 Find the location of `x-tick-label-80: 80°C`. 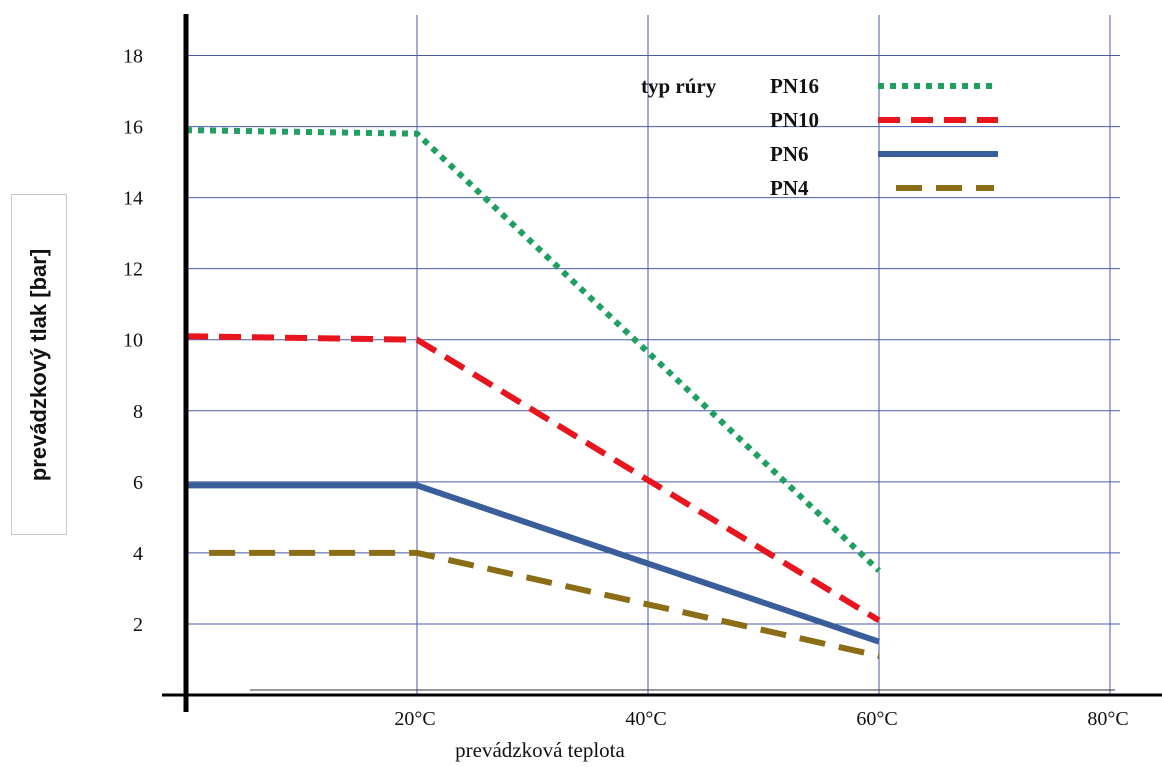

x-tick-label-80: 80°C is located at coordinates (1107, 719).